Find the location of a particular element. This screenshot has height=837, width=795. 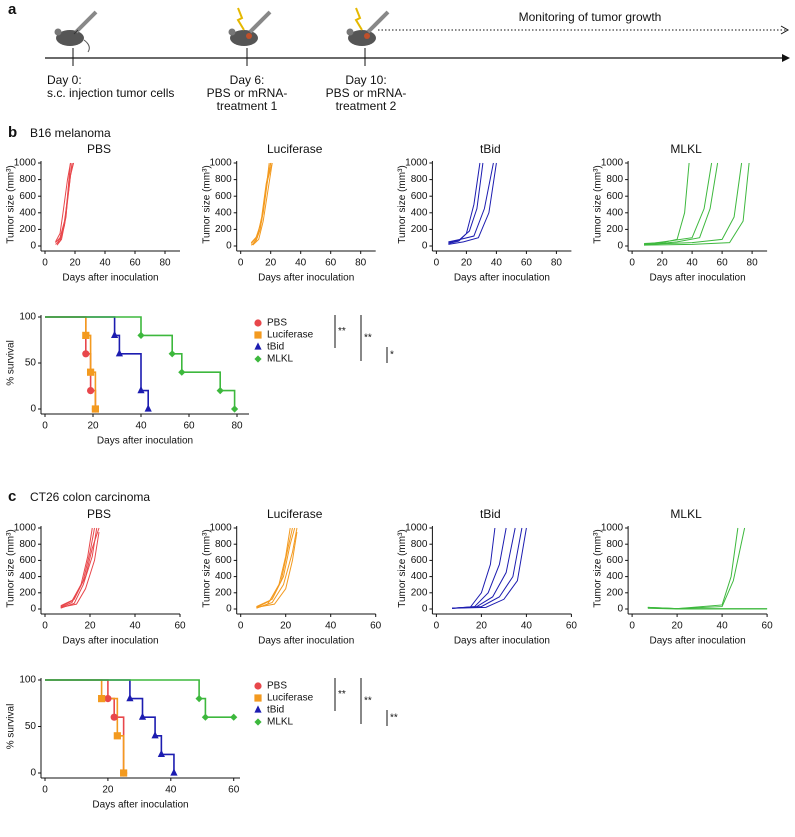

panel-label: a is located at coordinates (12, 9).